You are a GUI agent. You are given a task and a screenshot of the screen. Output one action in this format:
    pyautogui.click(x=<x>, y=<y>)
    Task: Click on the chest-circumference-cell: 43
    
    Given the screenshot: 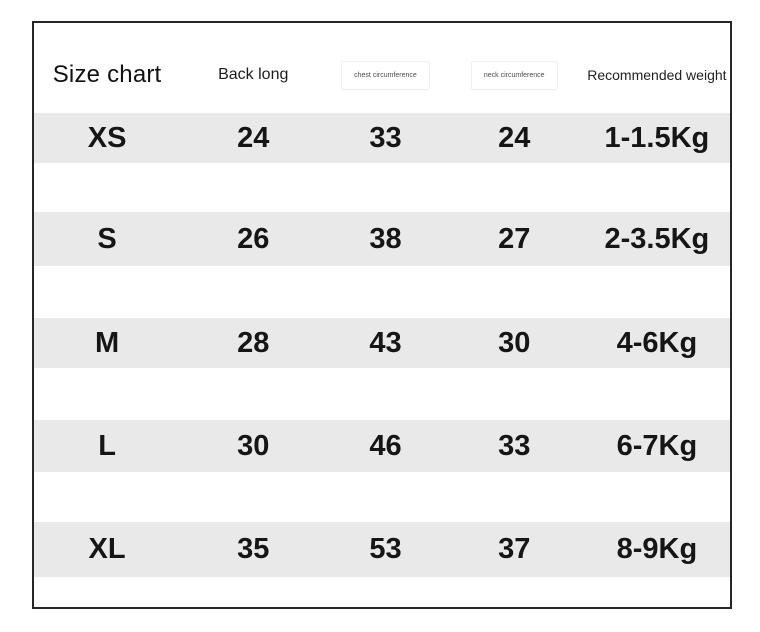 What is the action you would take?
    pyautogui.click(x=385, y=342)
    